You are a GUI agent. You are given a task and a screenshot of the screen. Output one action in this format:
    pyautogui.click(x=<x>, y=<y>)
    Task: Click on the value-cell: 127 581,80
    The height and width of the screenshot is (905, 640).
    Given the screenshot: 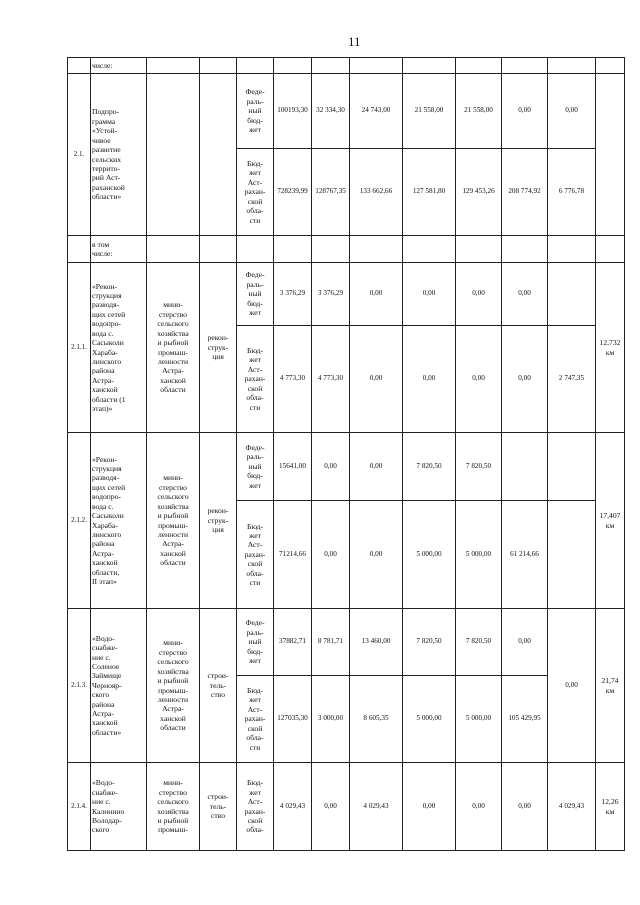 What is the action you would take?
    pyautogui.click(x=429, y=192)
    